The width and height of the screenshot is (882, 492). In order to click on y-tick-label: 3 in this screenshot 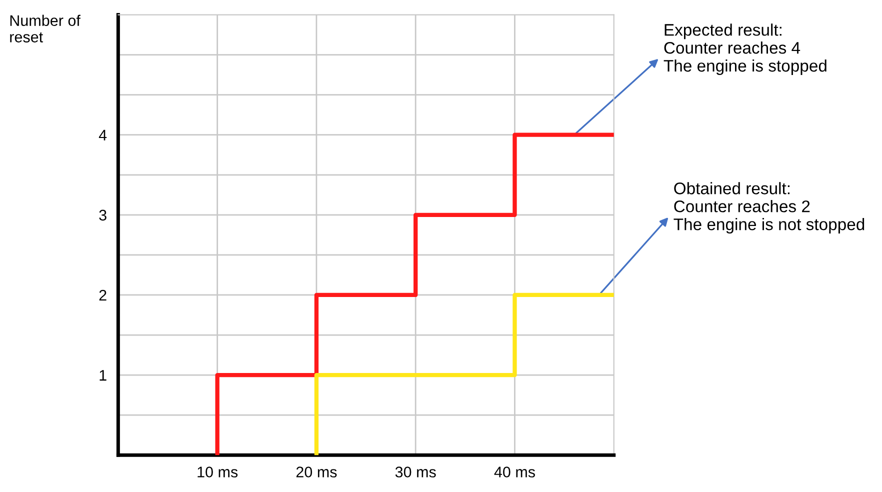, I will do `click(102, 215)`.